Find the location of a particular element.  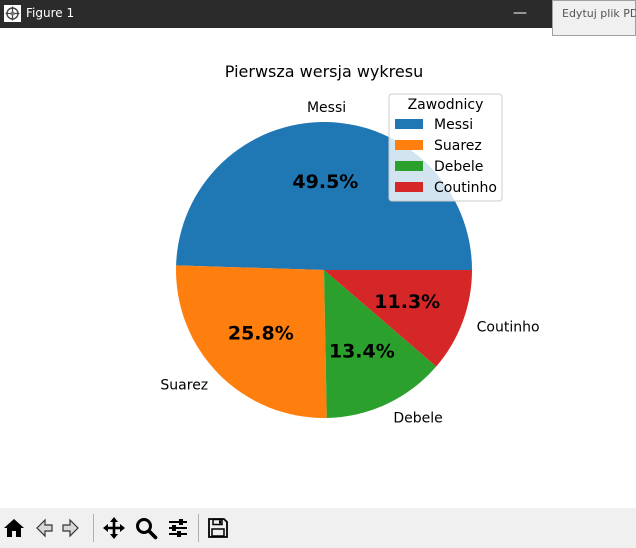

sliders-icon is located at coordinates (178, 528).